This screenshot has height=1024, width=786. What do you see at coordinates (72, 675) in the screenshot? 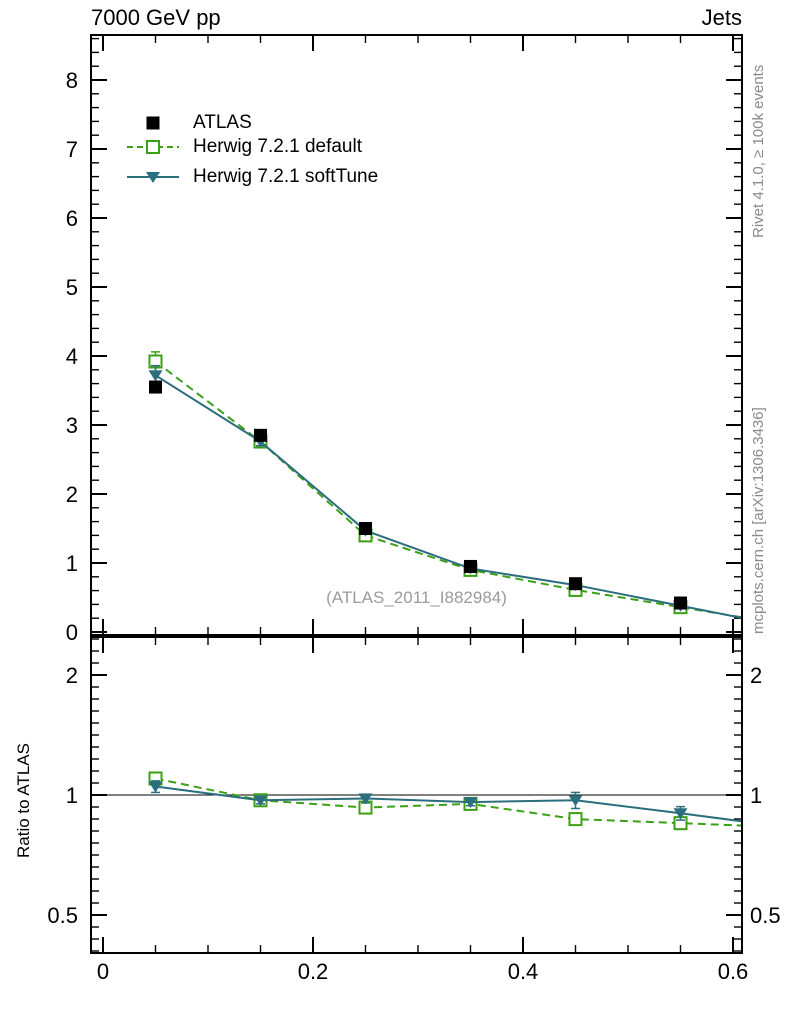
I see `ratio-tick-label-left: 2` at bounding box center [72, 675].